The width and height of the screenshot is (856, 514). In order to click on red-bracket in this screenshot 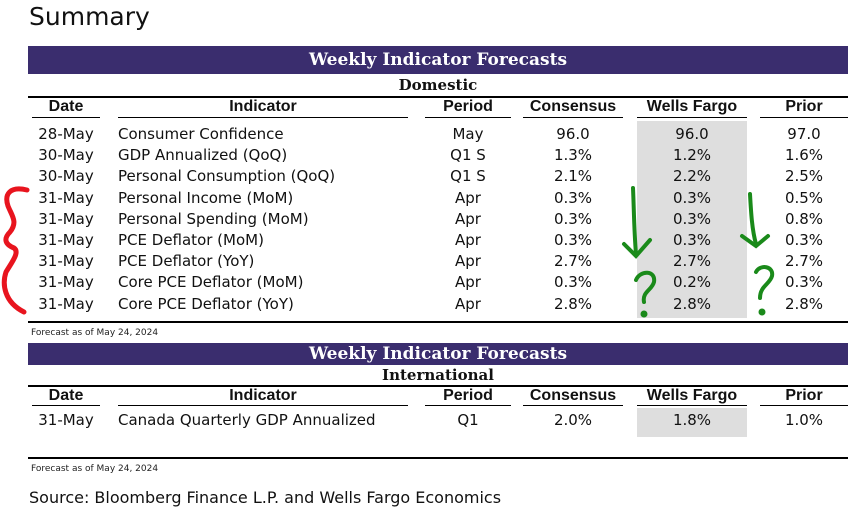, I will do `click(15, 250)`.